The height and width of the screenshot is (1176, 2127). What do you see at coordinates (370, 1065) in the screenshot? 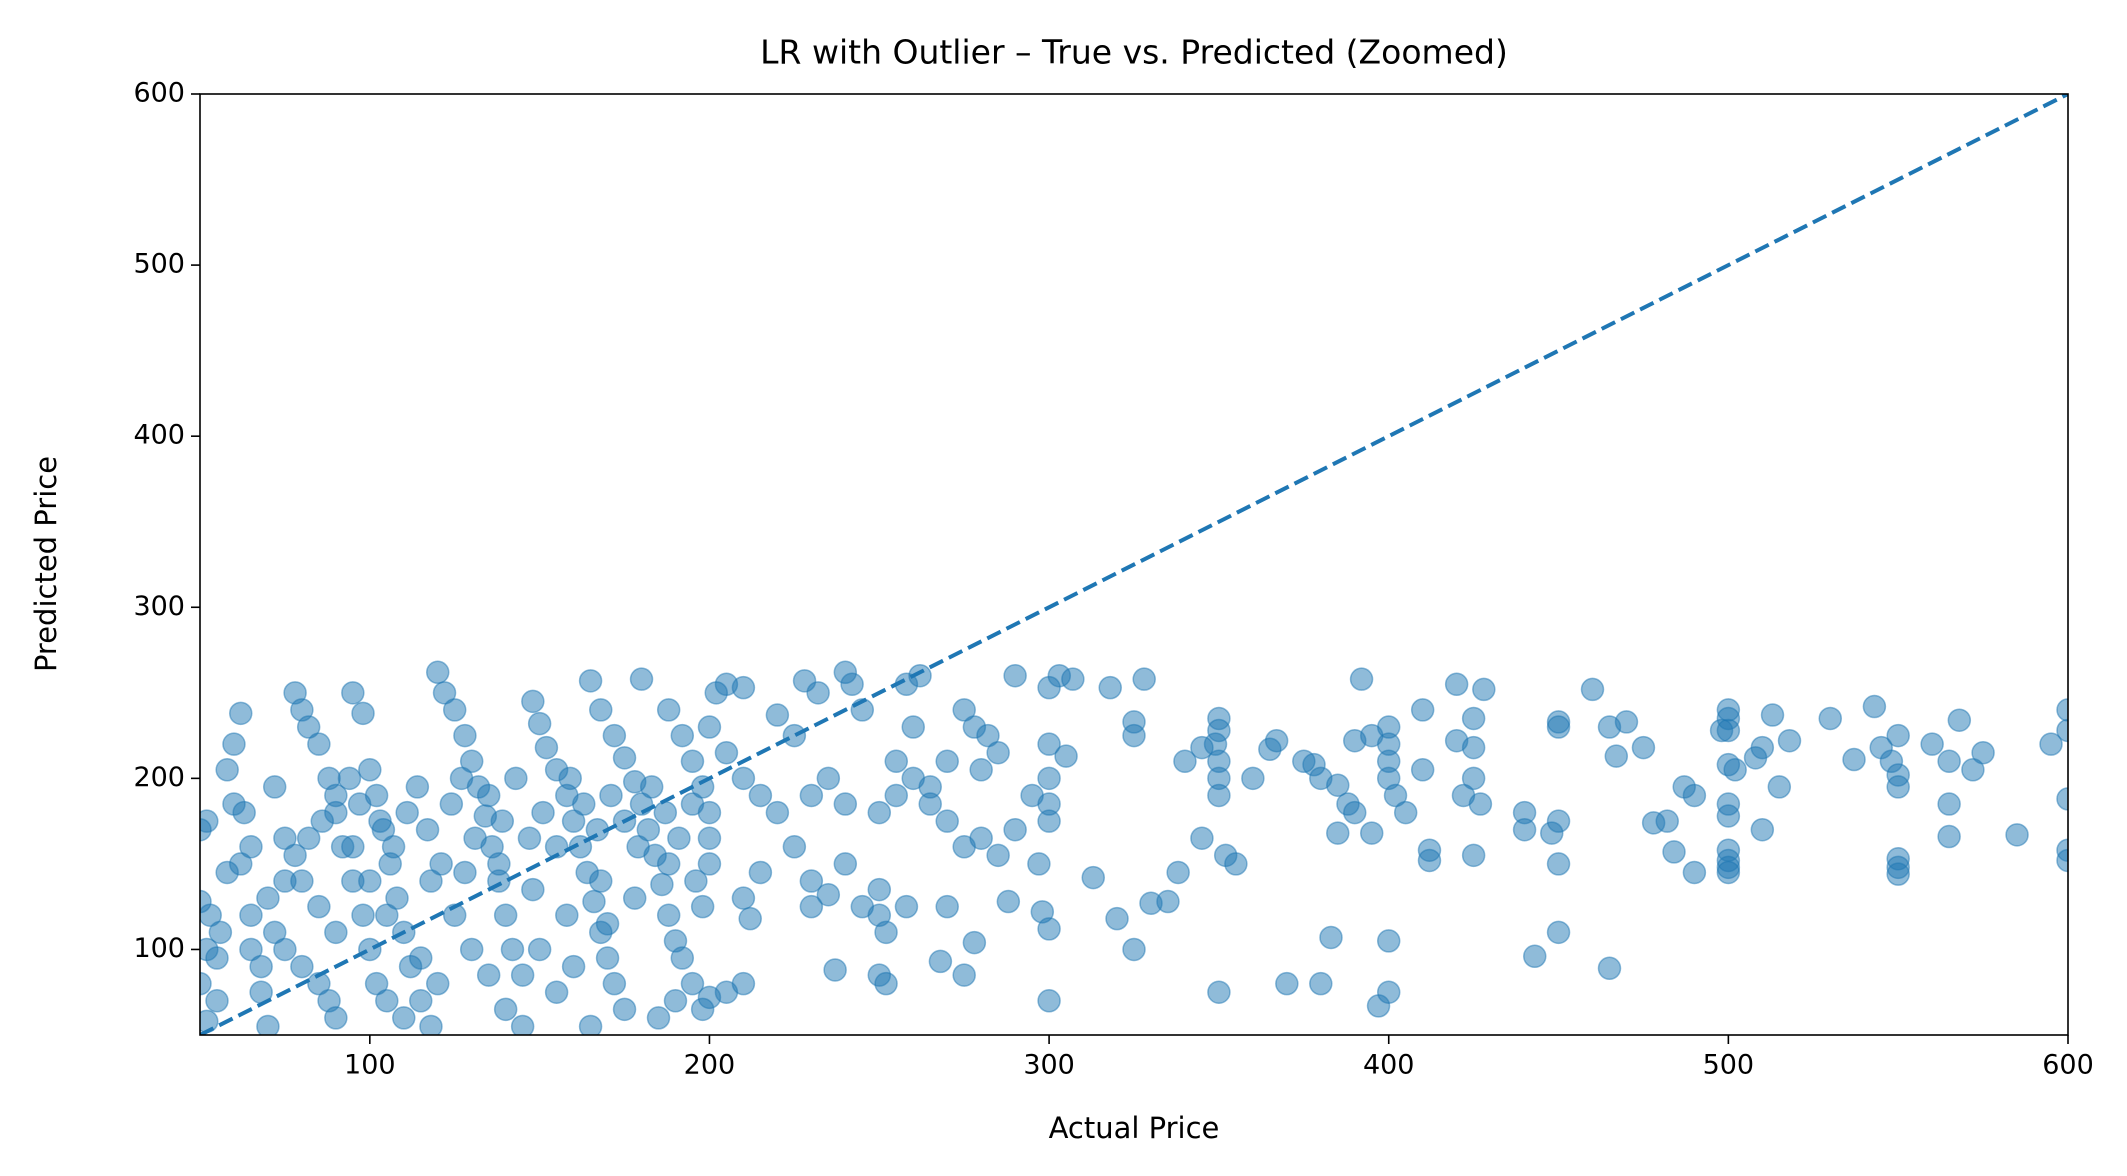
I see `x-tick-label: 100` at bounding box center [370, 1065].